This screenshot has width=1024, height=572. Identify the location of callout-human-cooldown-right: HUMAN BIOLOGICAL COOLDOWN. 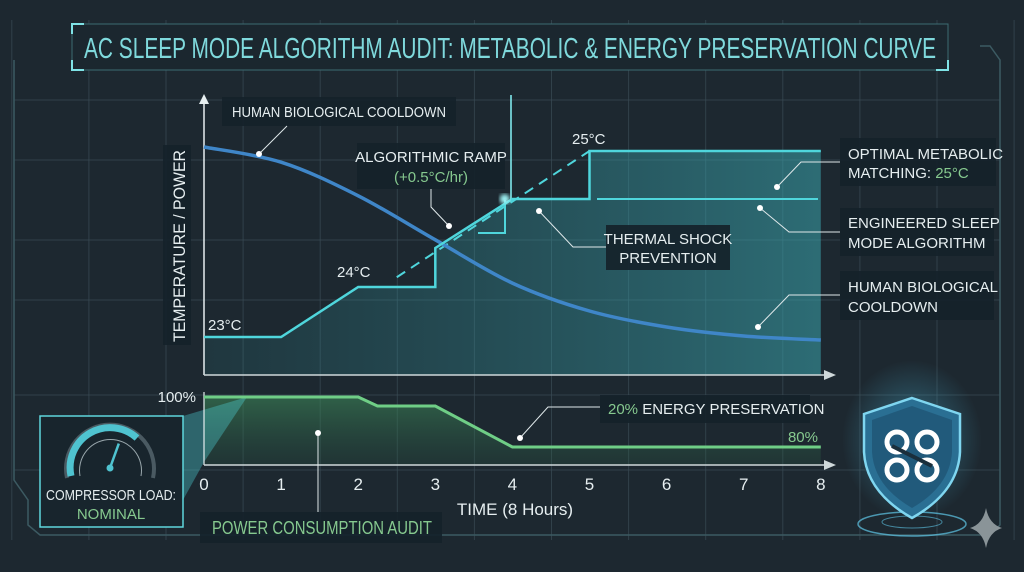
(876, 300).